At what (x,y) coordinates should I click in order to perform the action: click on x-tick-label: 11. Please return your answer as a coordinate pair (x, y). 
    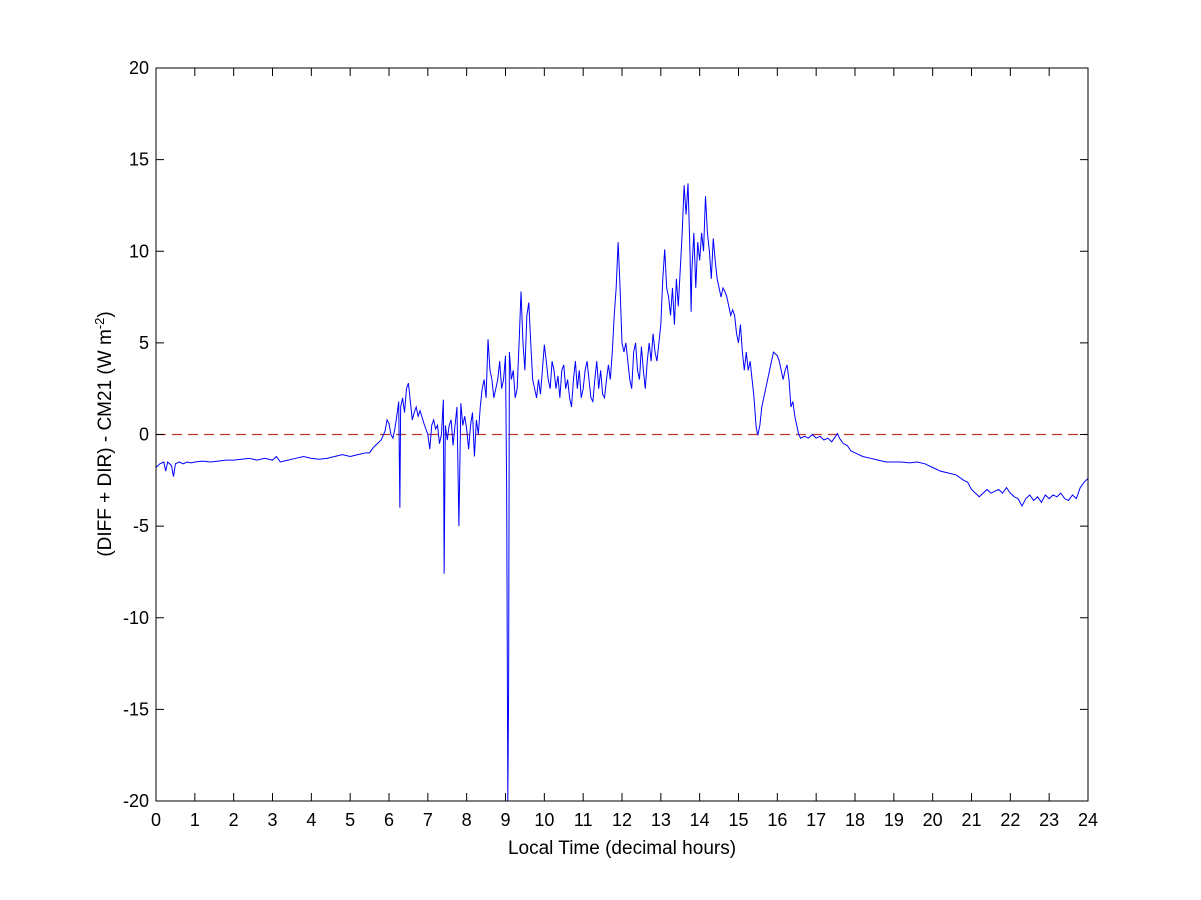
    Looking at the image, I should click on (583, 820).